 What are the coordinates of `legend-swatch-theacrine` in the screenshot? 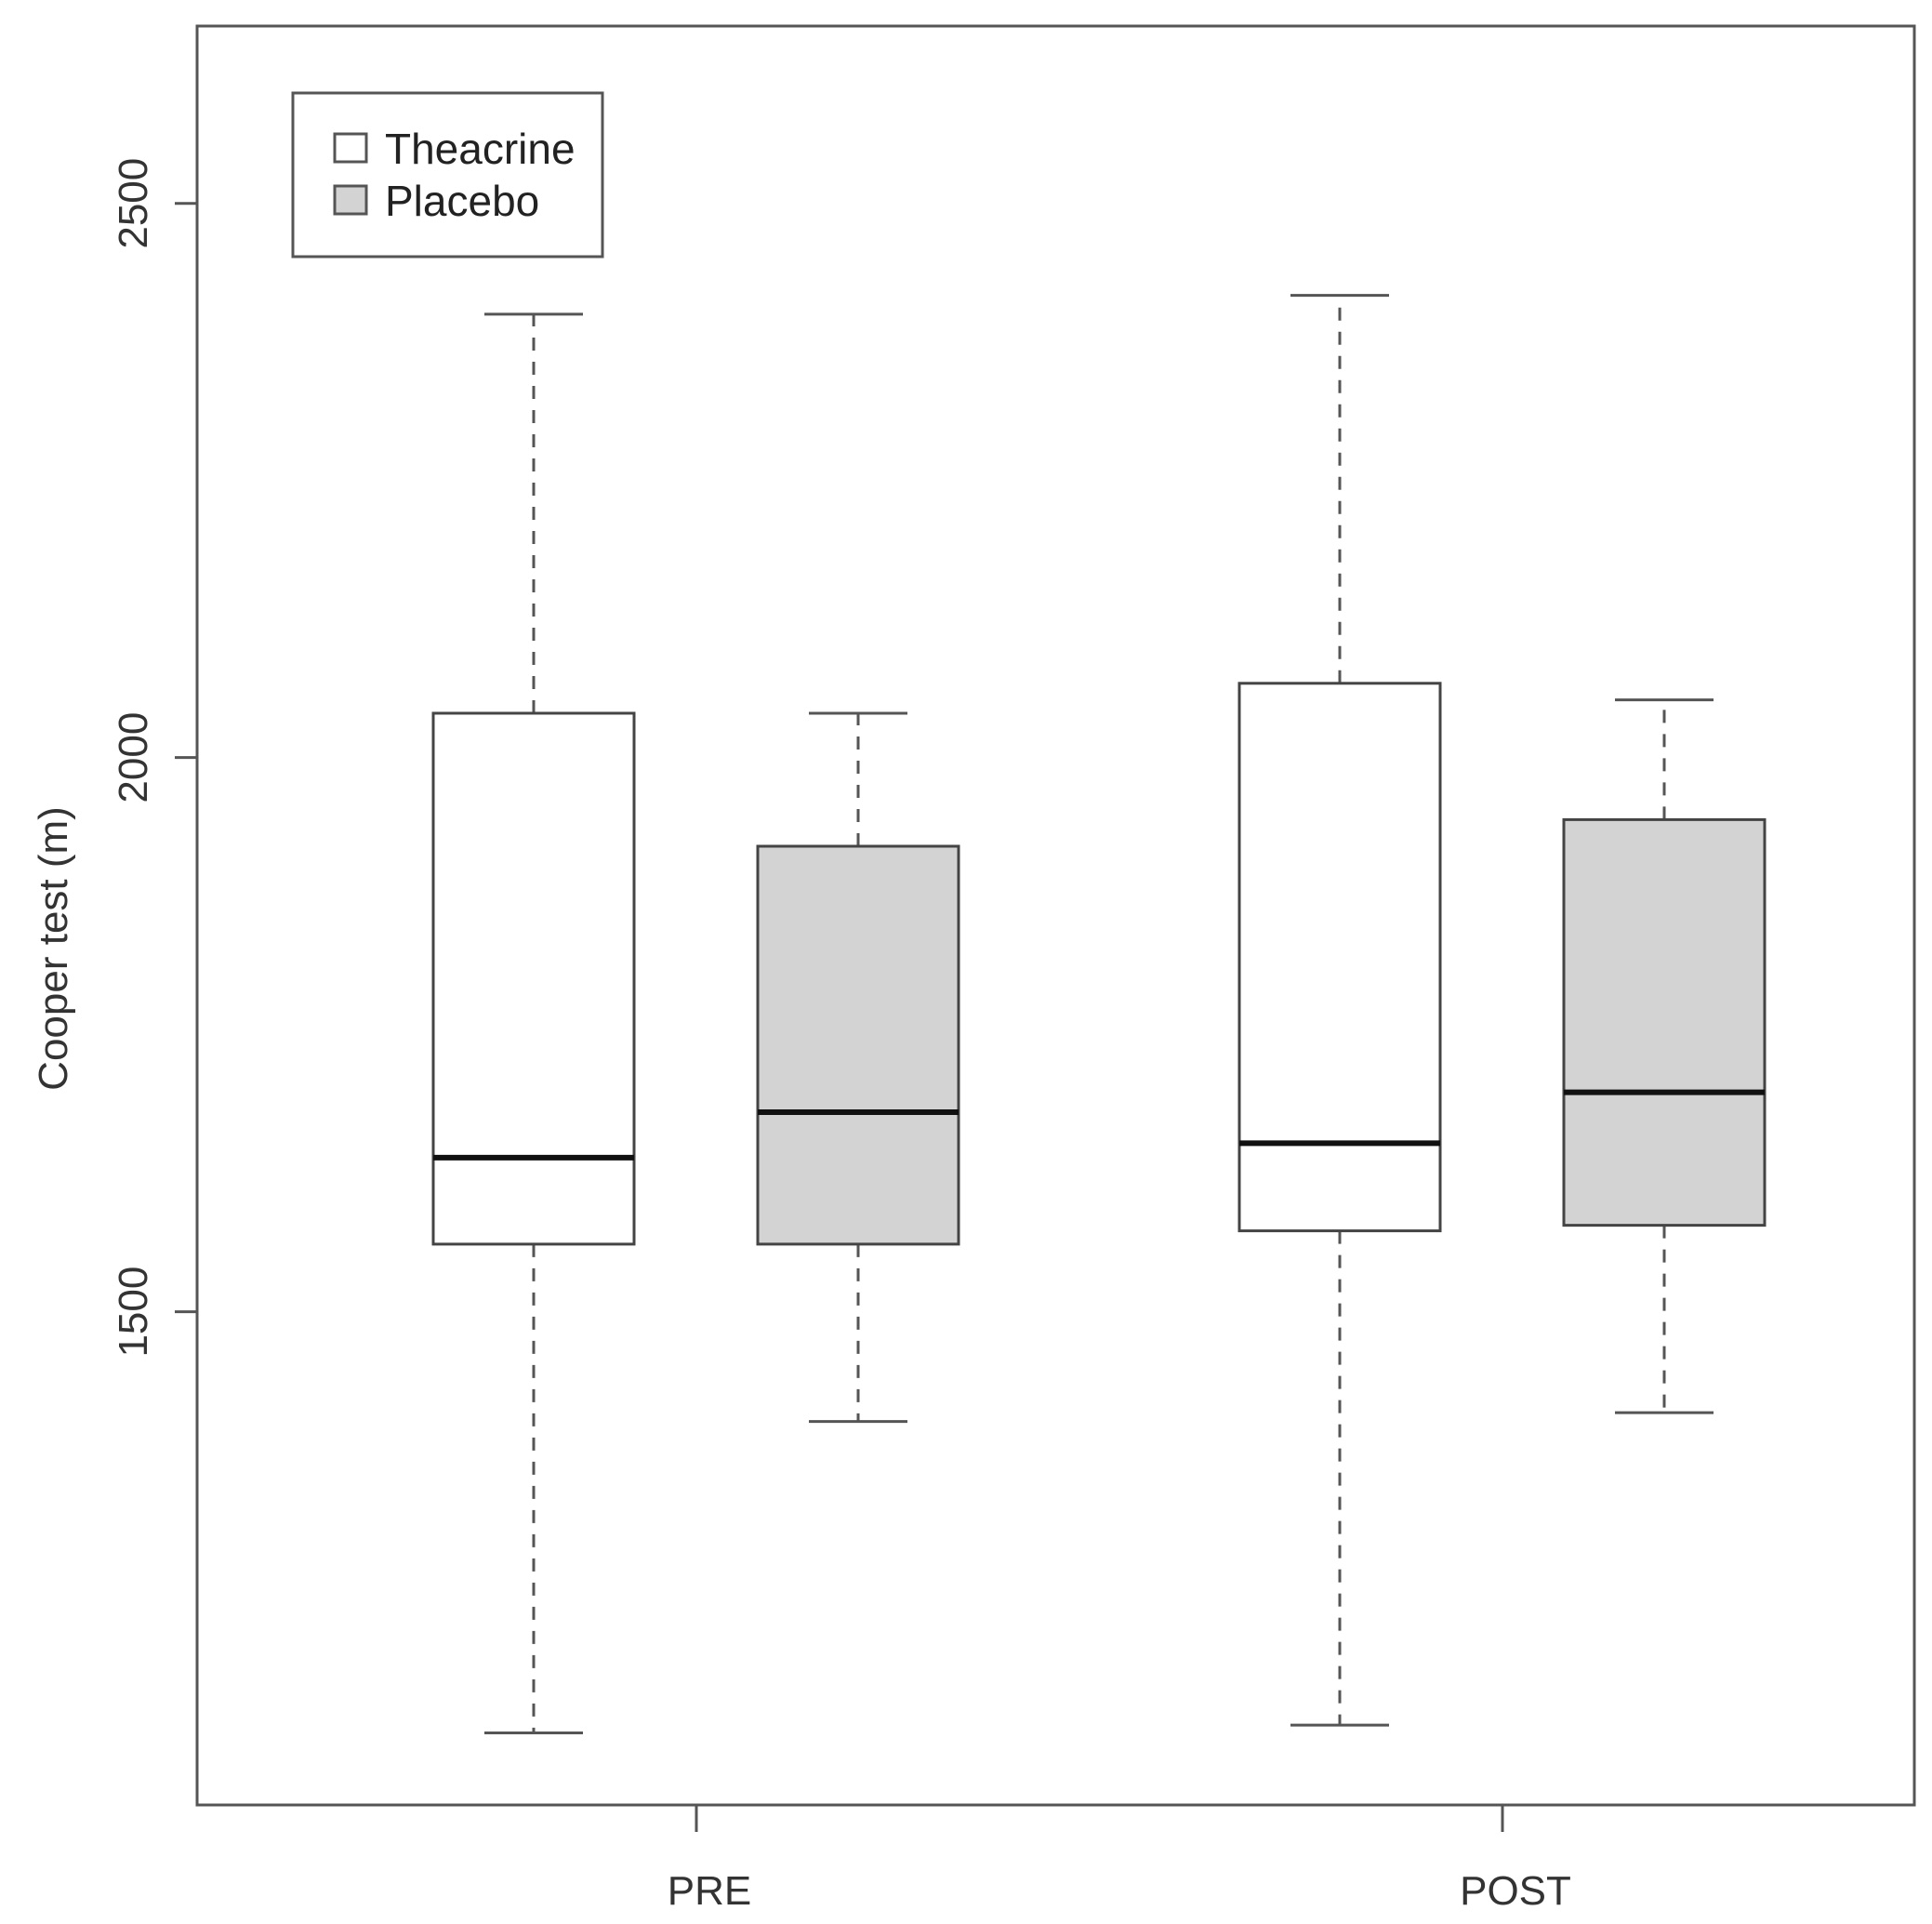 It's located at (350, 148).